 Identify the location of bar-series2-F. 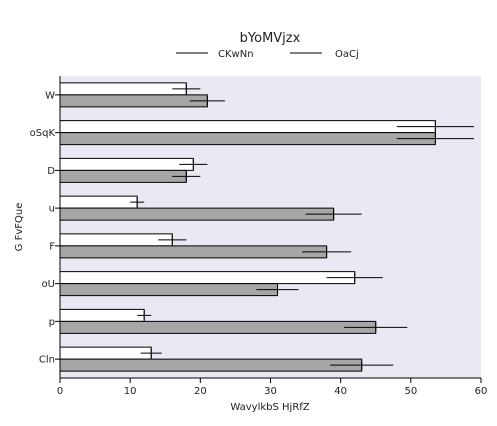
(193, 252).